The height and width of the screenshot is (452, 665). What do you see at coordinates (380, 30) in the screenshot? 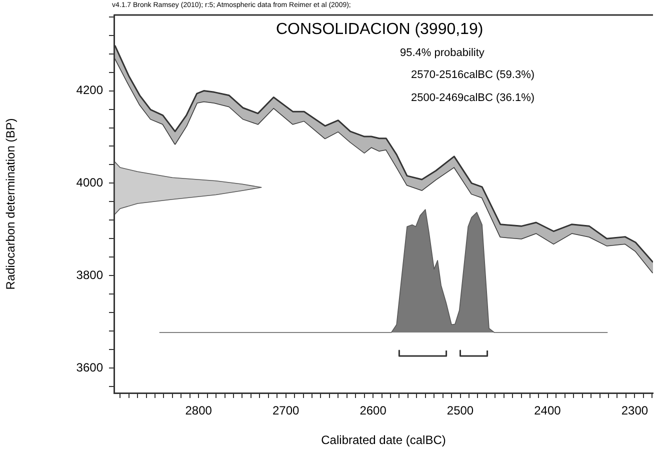
I see `chart-title: CONSOLIDACION (3990,19)` at bounding box center [380, 30].